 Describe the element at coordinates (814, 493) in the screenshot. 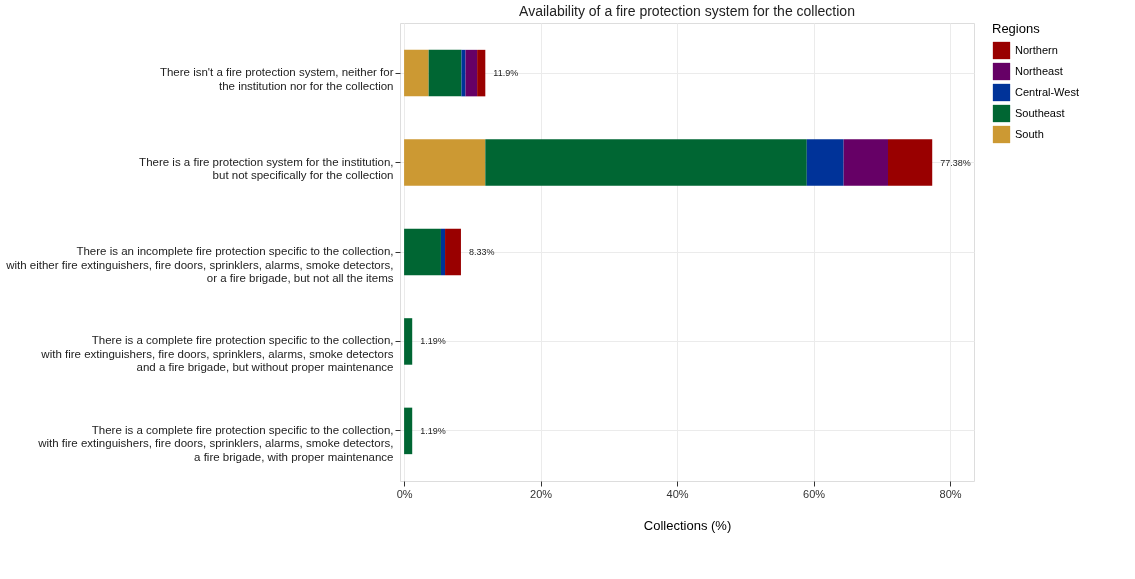

I see `x-tick-label: 60%` at that location.